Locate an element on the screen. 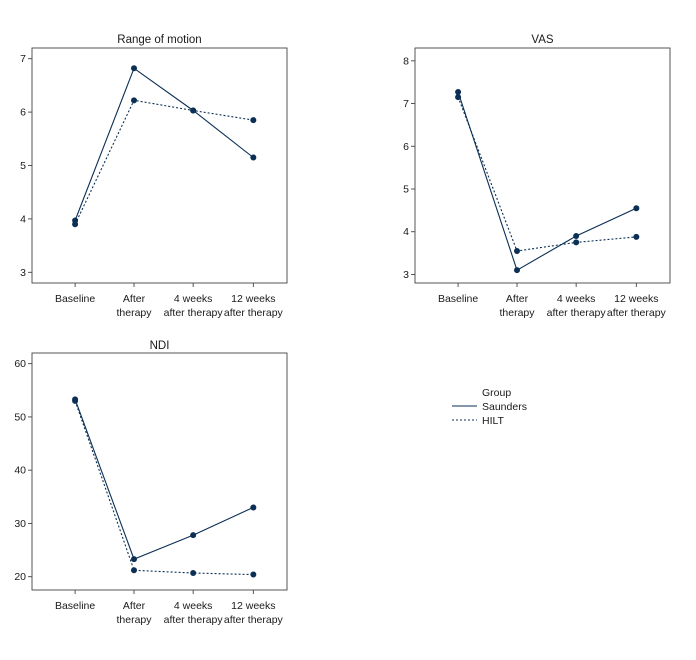 This screenshot has height=660, width=696. y-tick-label: 20 is located at coordinates (20, 577).